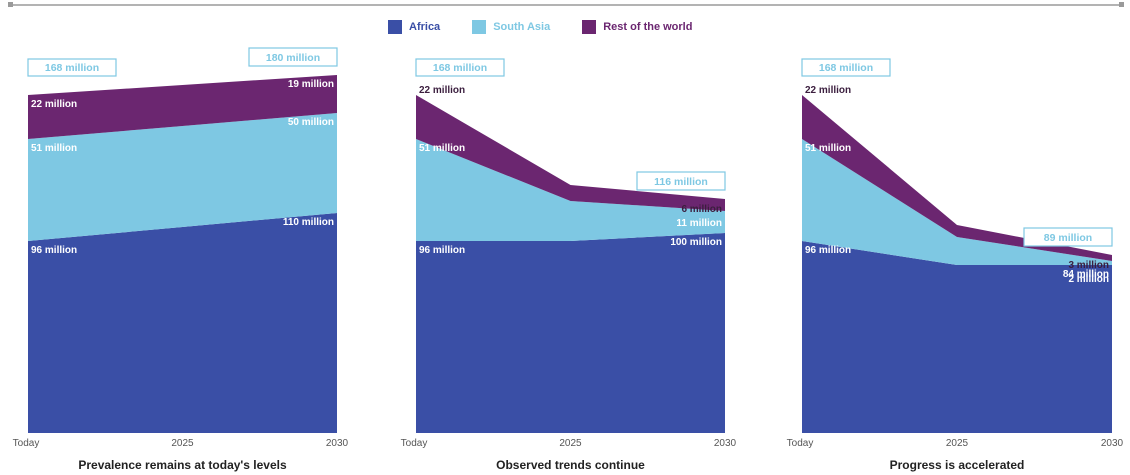 The width and height of the screenshot is (1130, 475). What do you see at coordinates (846, 68) in the screenshot?
I see `callout-start-label-panel-3: 168 million` at bounding box center [846, 68].